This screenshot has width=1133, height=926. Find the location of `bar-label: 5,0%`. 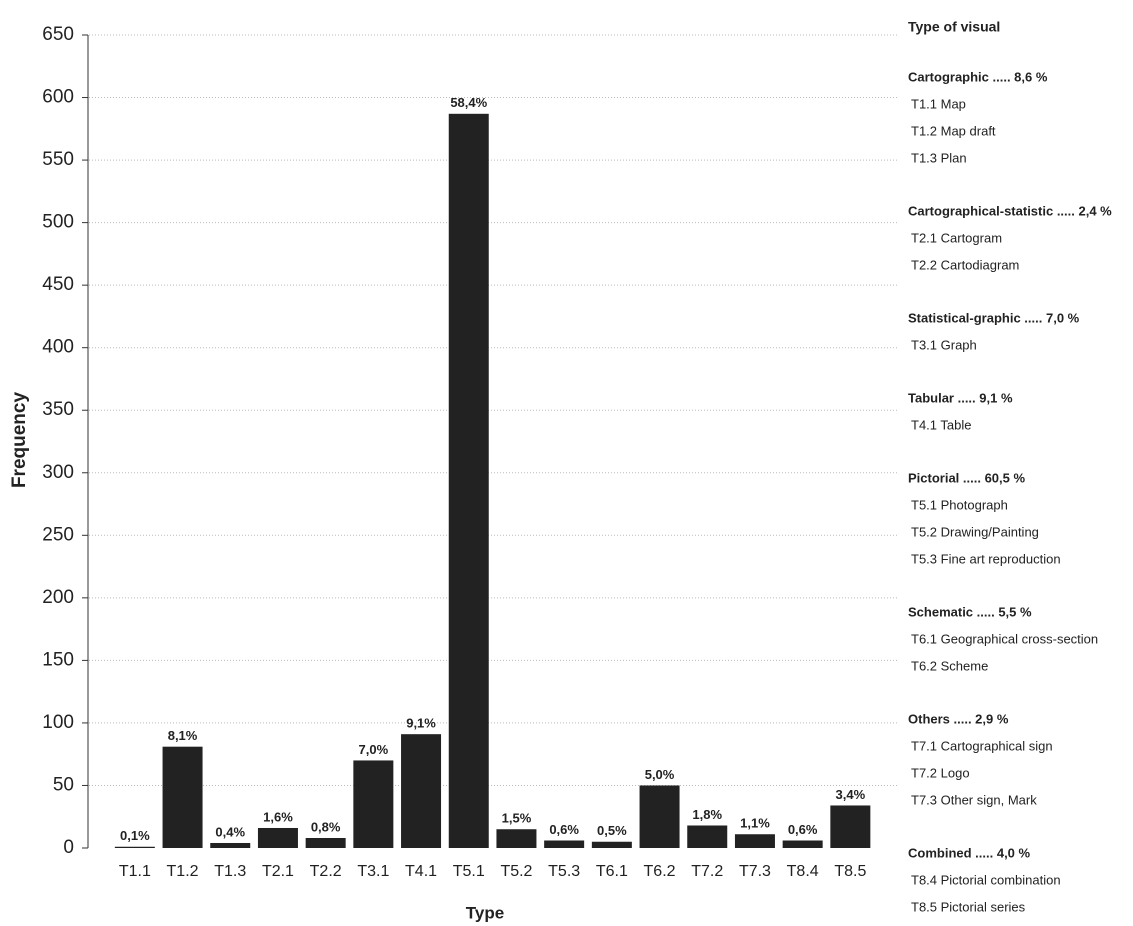

bar-label: 5,0% is located at coordinates (660, 774).